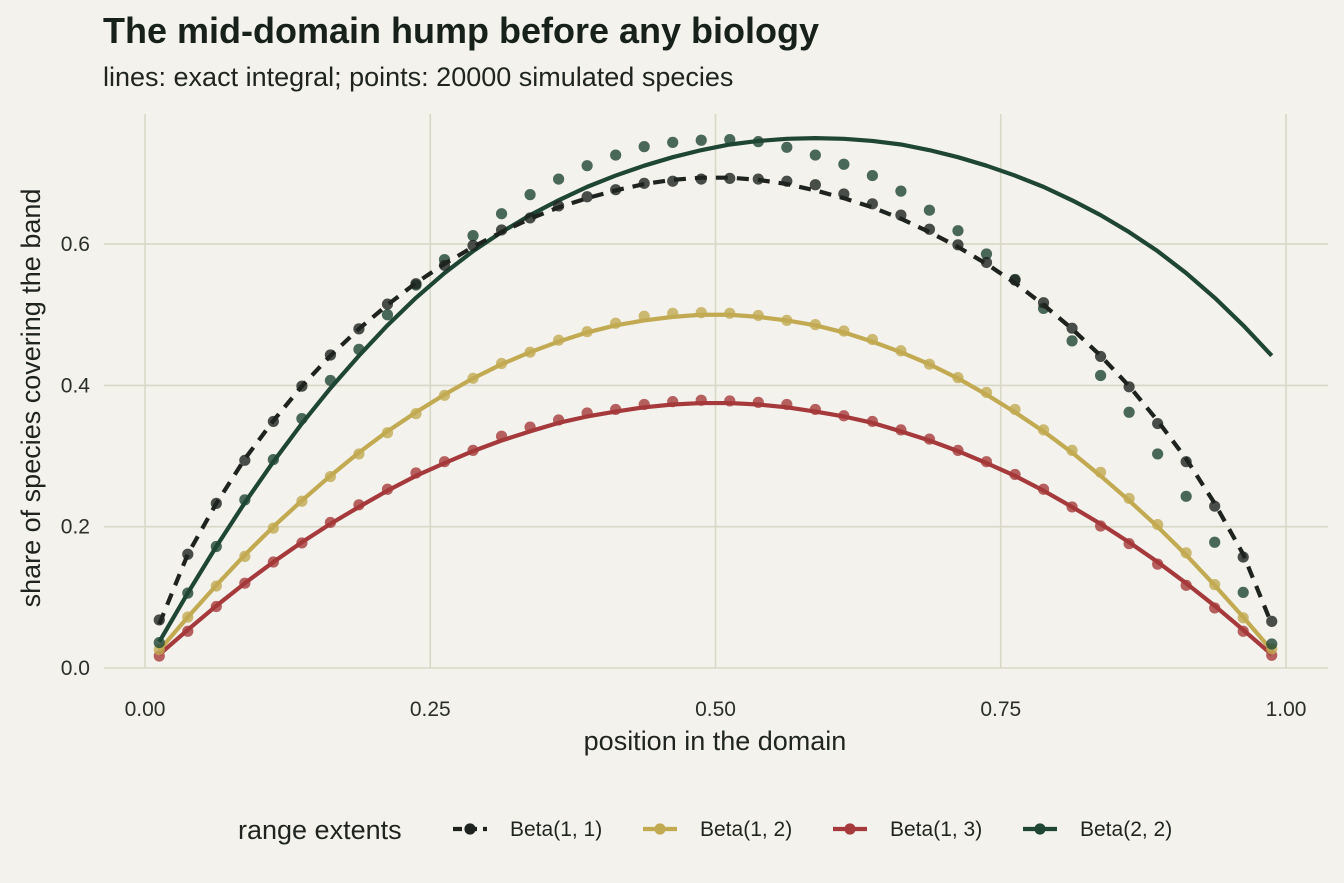  I want to click on legend-title: range extents, so click(320, 830).